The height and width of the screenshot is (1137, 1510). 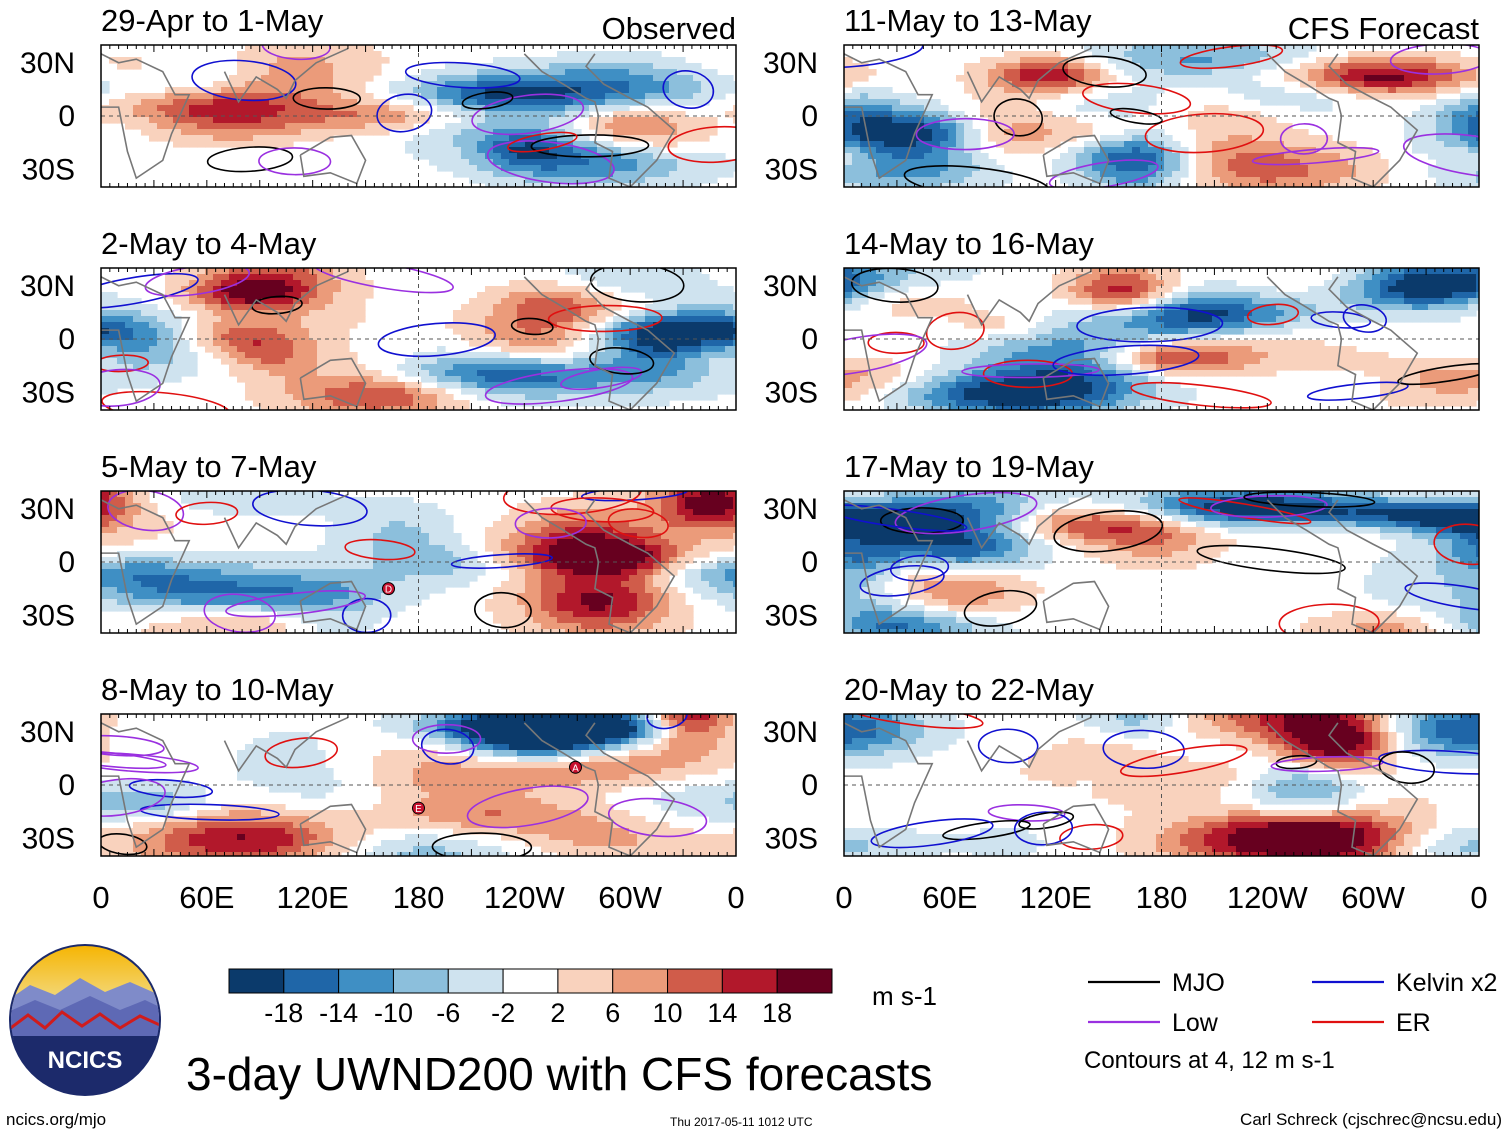 I want to click on contour-note: Contours at 4, 12 m s-1, so click(x=1209, y=1060).